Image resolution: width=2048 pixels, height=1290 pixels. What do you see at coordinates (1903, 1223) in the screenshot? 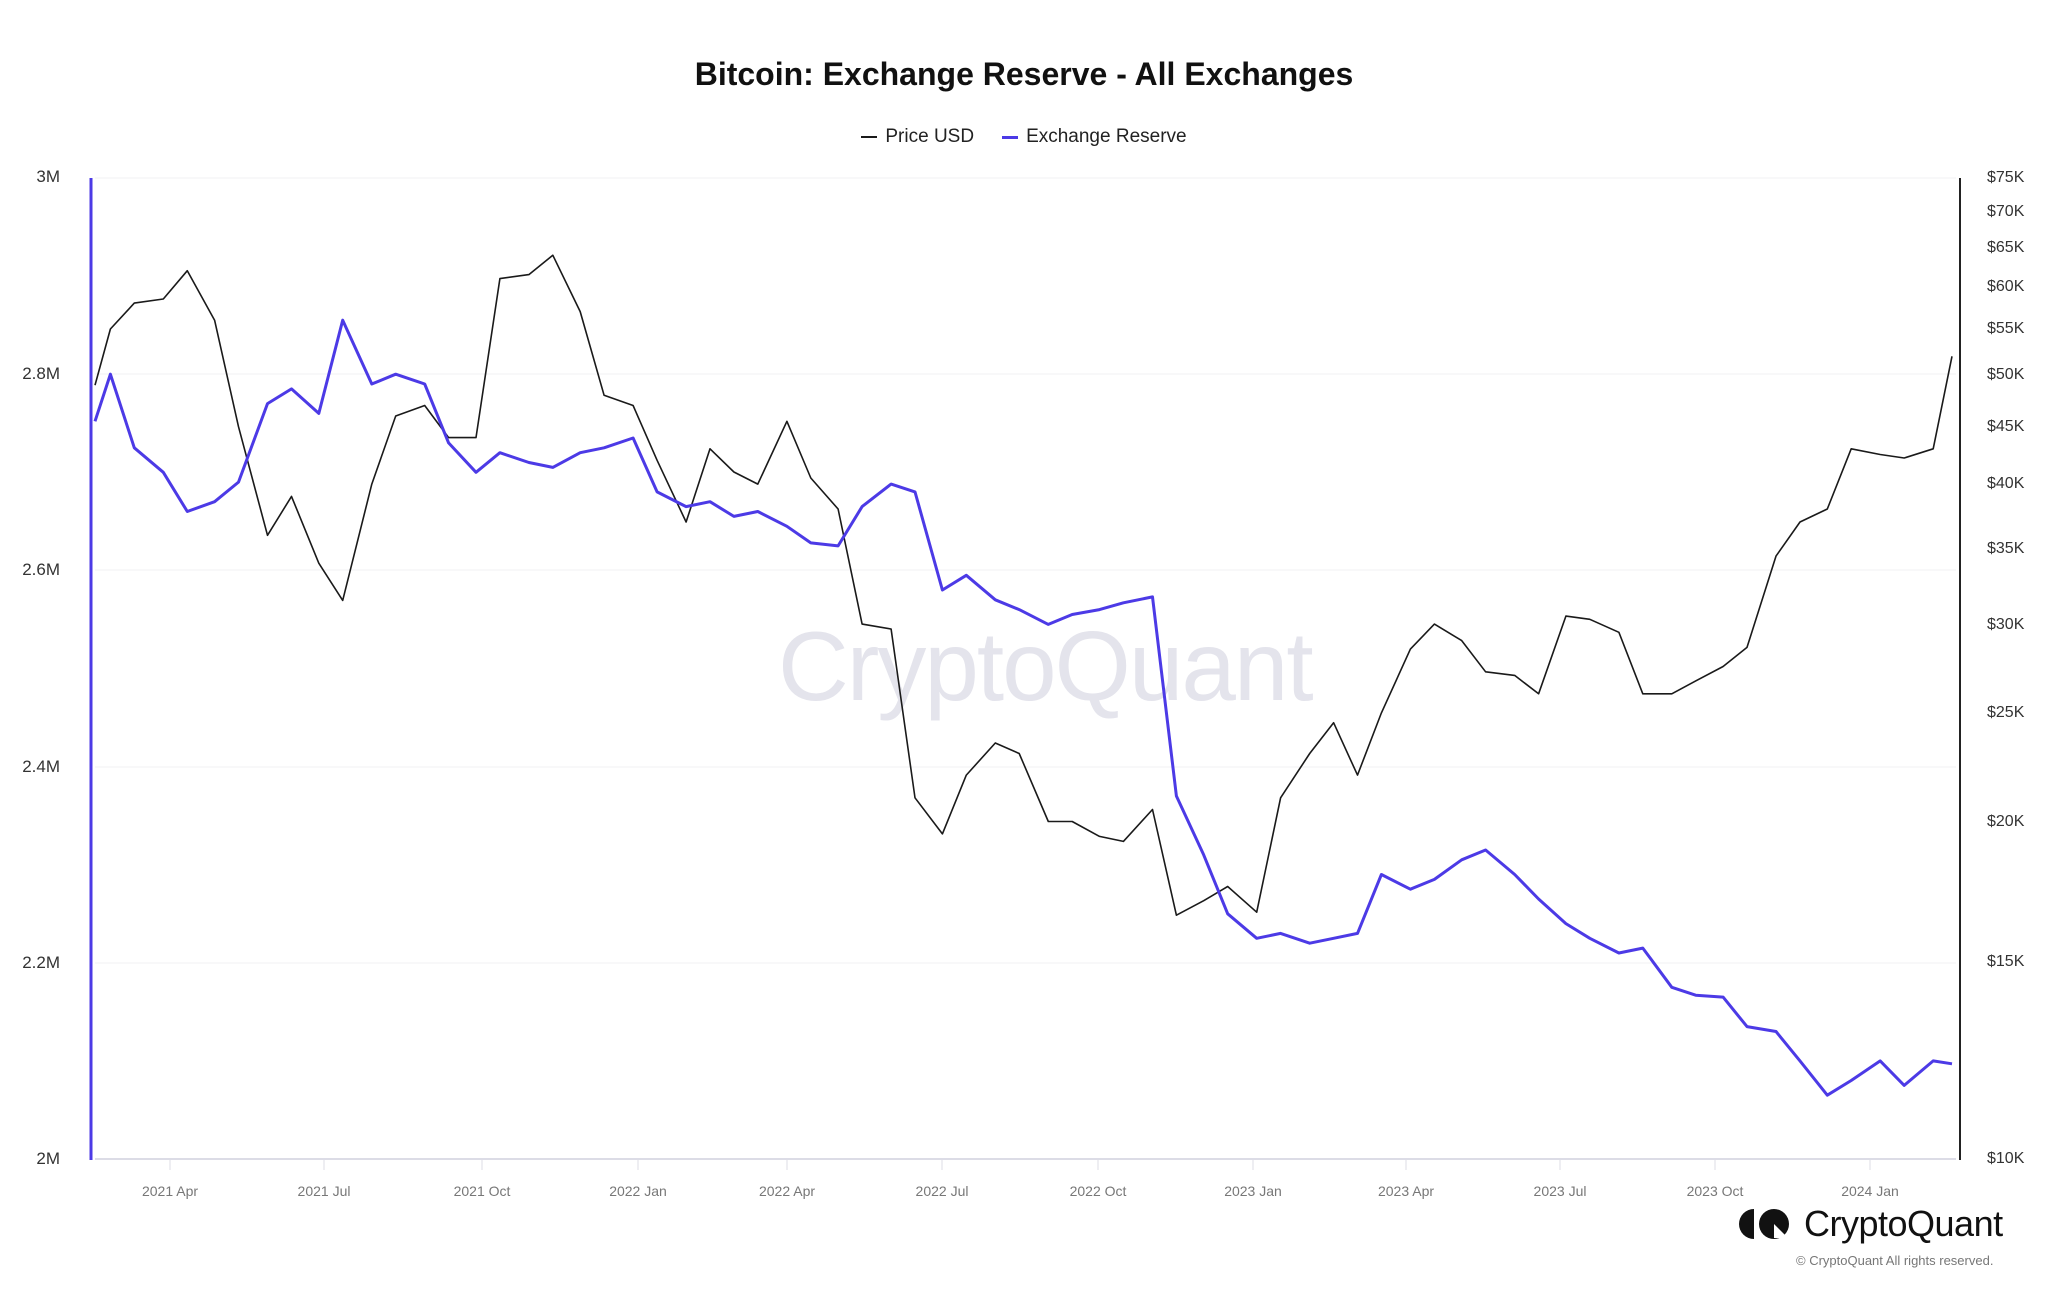
I see `brand-name: CryptoQuant` at bounding box center [1903, 1223].